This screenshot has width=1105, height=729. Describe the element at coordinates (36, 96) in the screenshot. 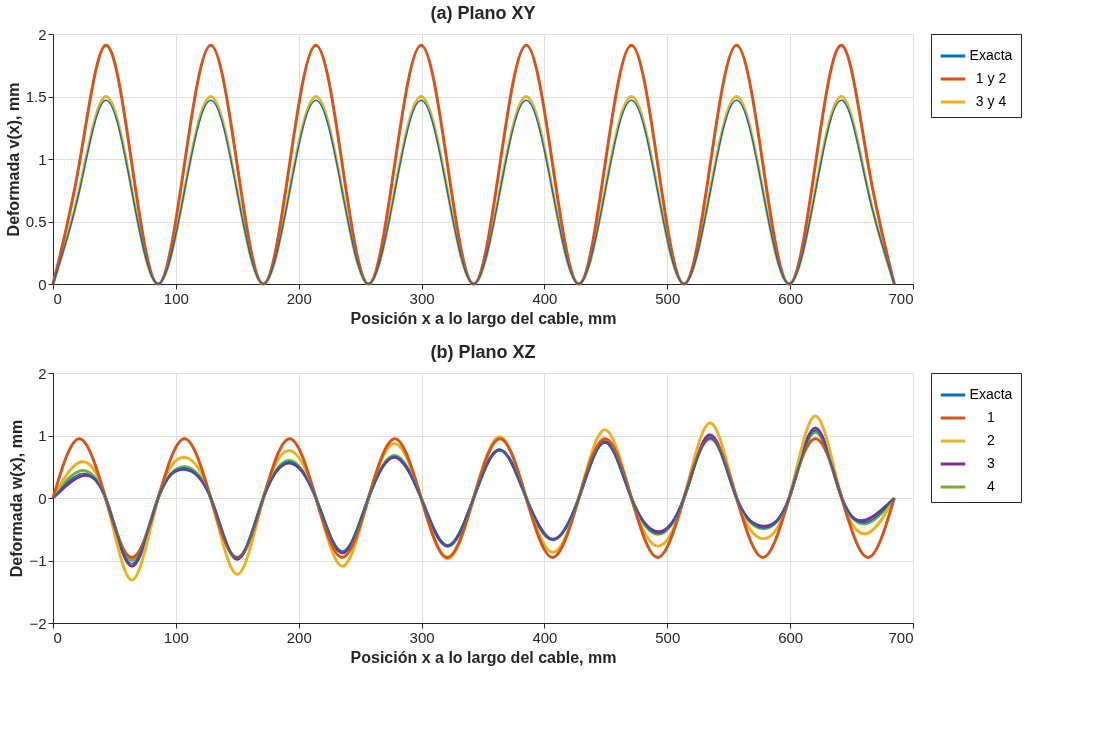

I see `y-tick-label: 1.5` at that location.